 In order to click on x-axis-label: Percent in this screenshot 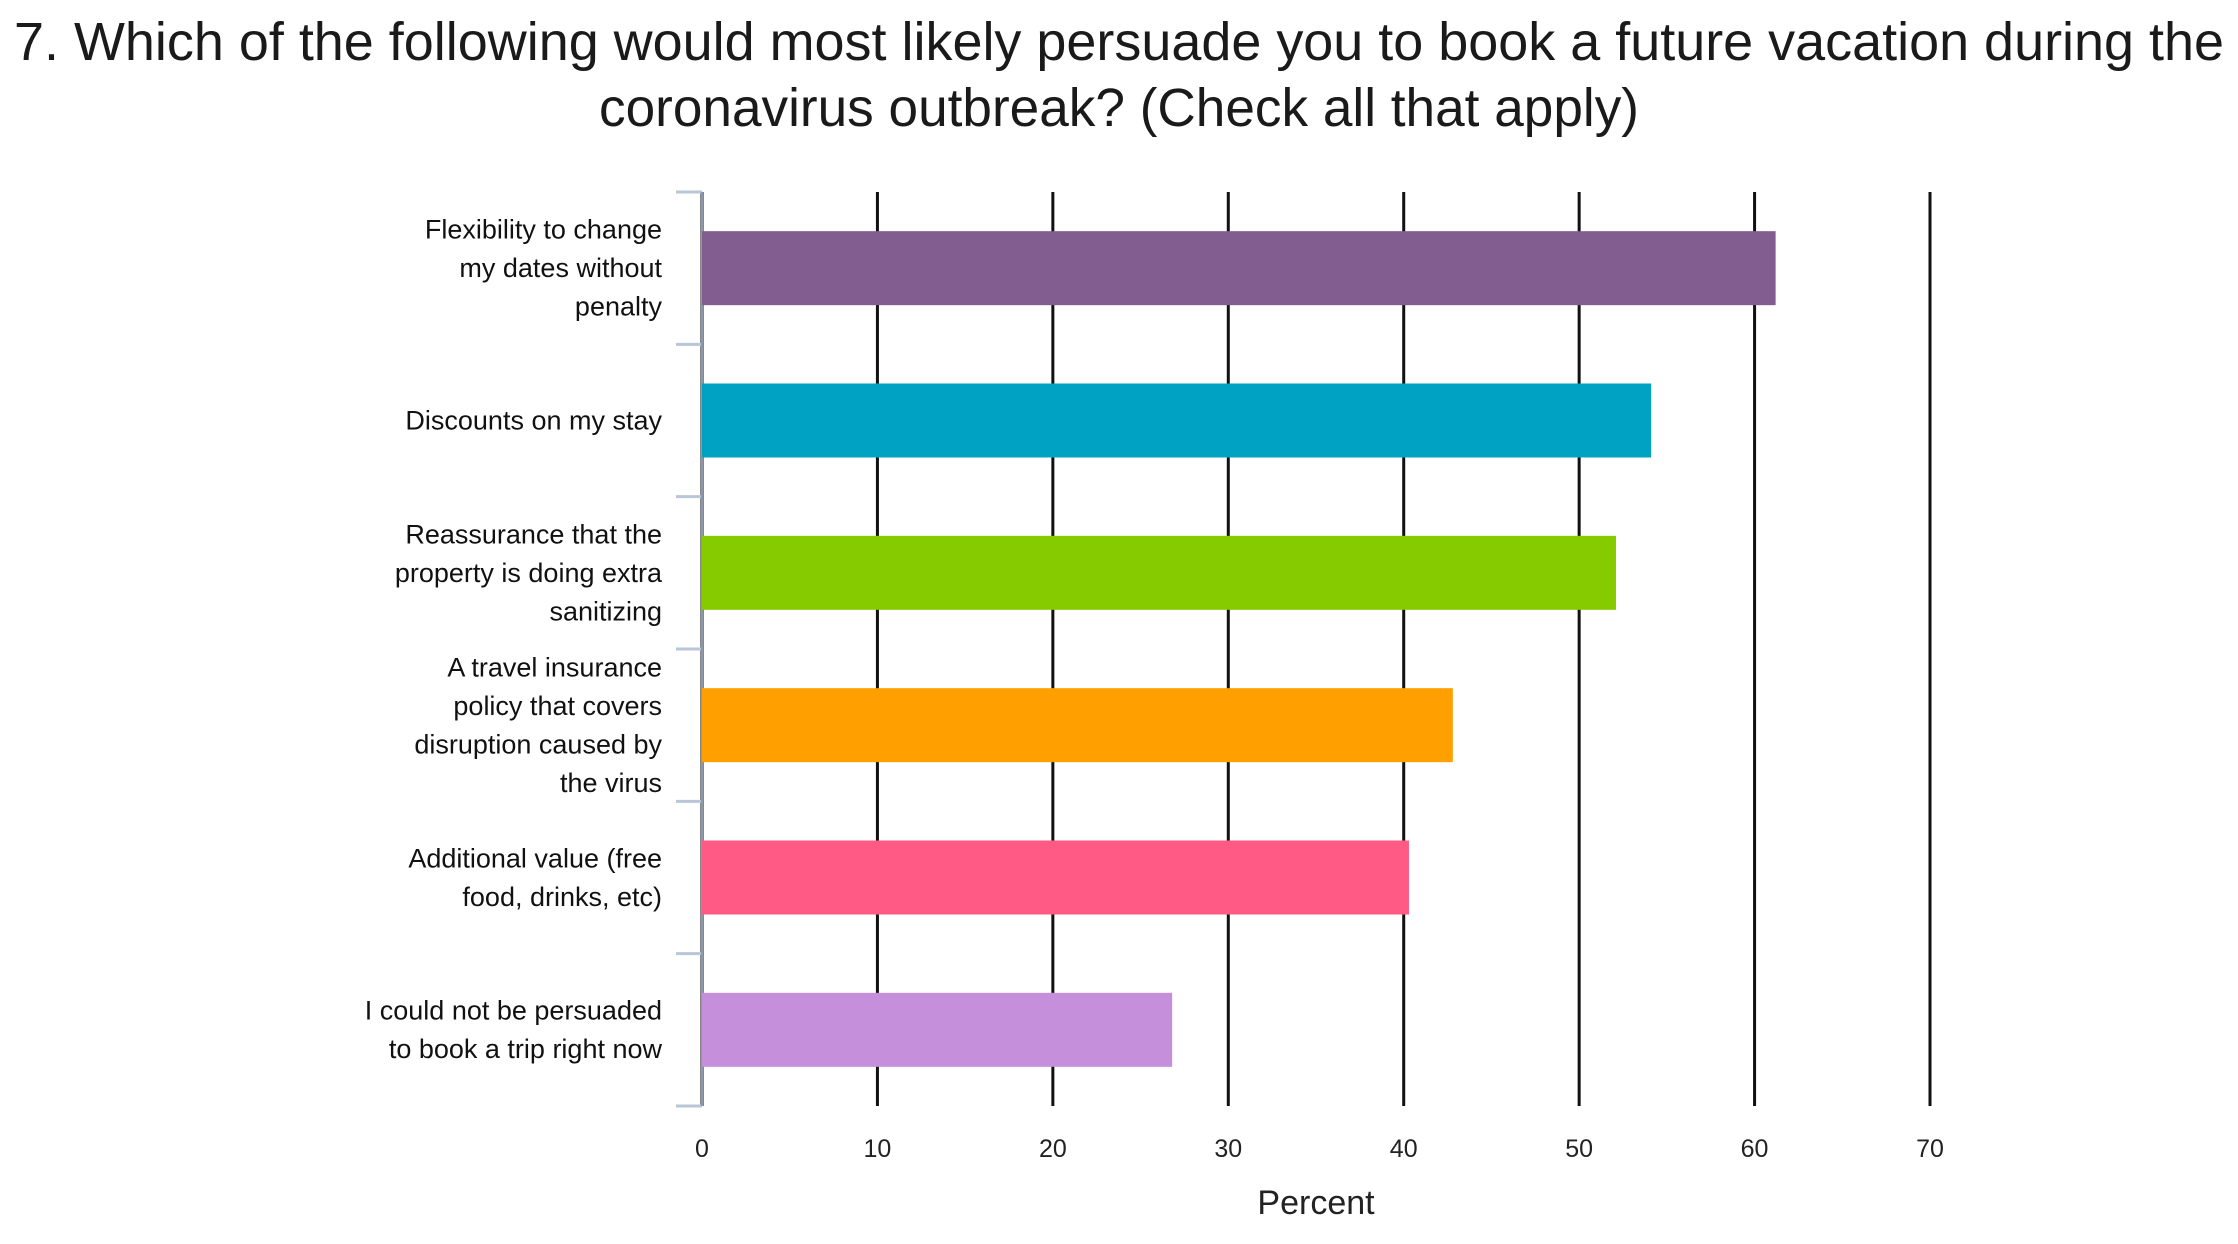, I will do `click(1316, 1203)`.